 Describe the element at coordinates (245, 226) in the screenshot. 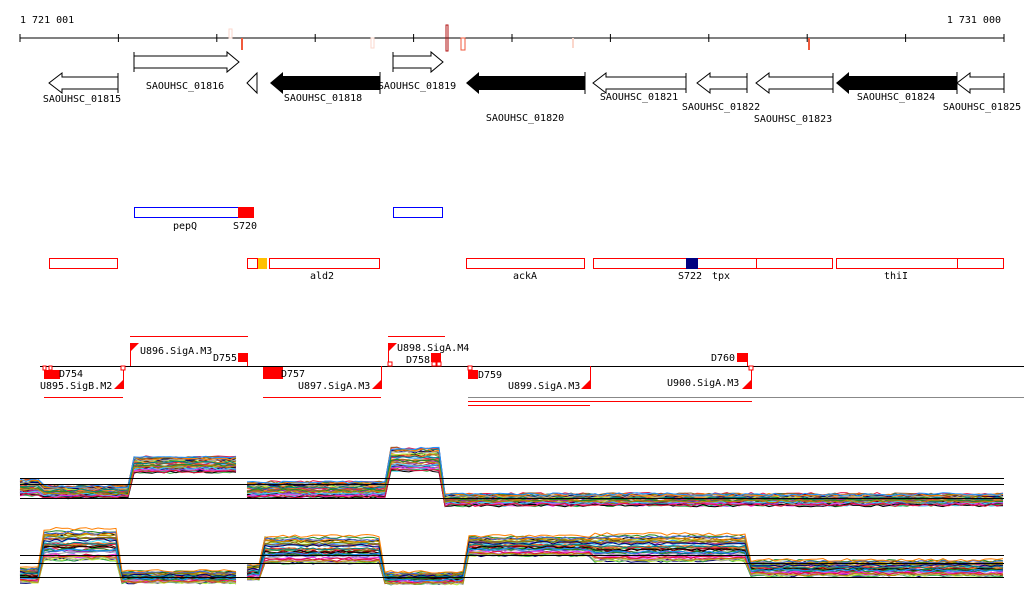

I see `feature-label: S720` at that location.